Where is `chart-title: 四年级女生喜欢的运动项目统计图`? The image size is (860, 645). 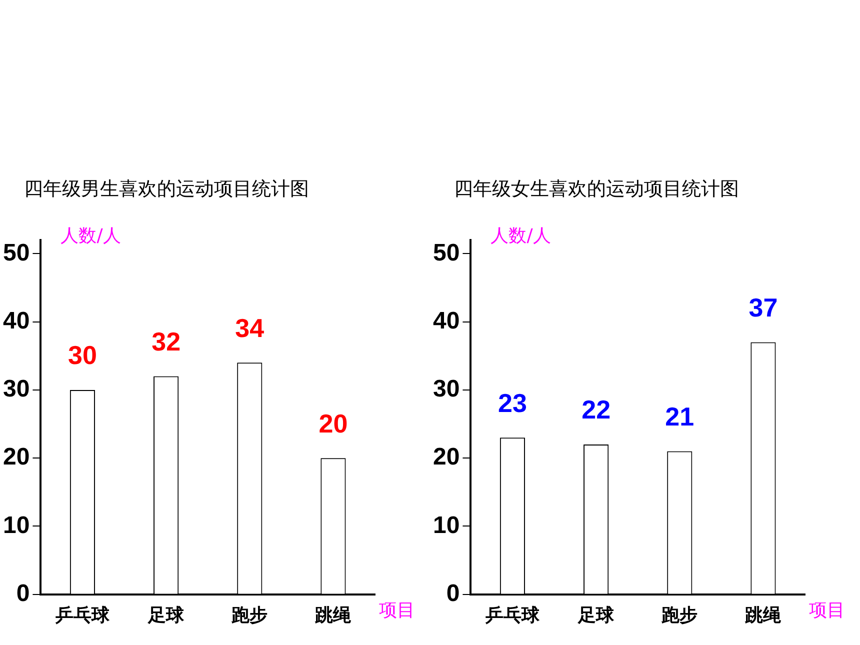
chart-title: 四年级女生喜欢的运动项目统计图 is located at coordinates (596, 189).